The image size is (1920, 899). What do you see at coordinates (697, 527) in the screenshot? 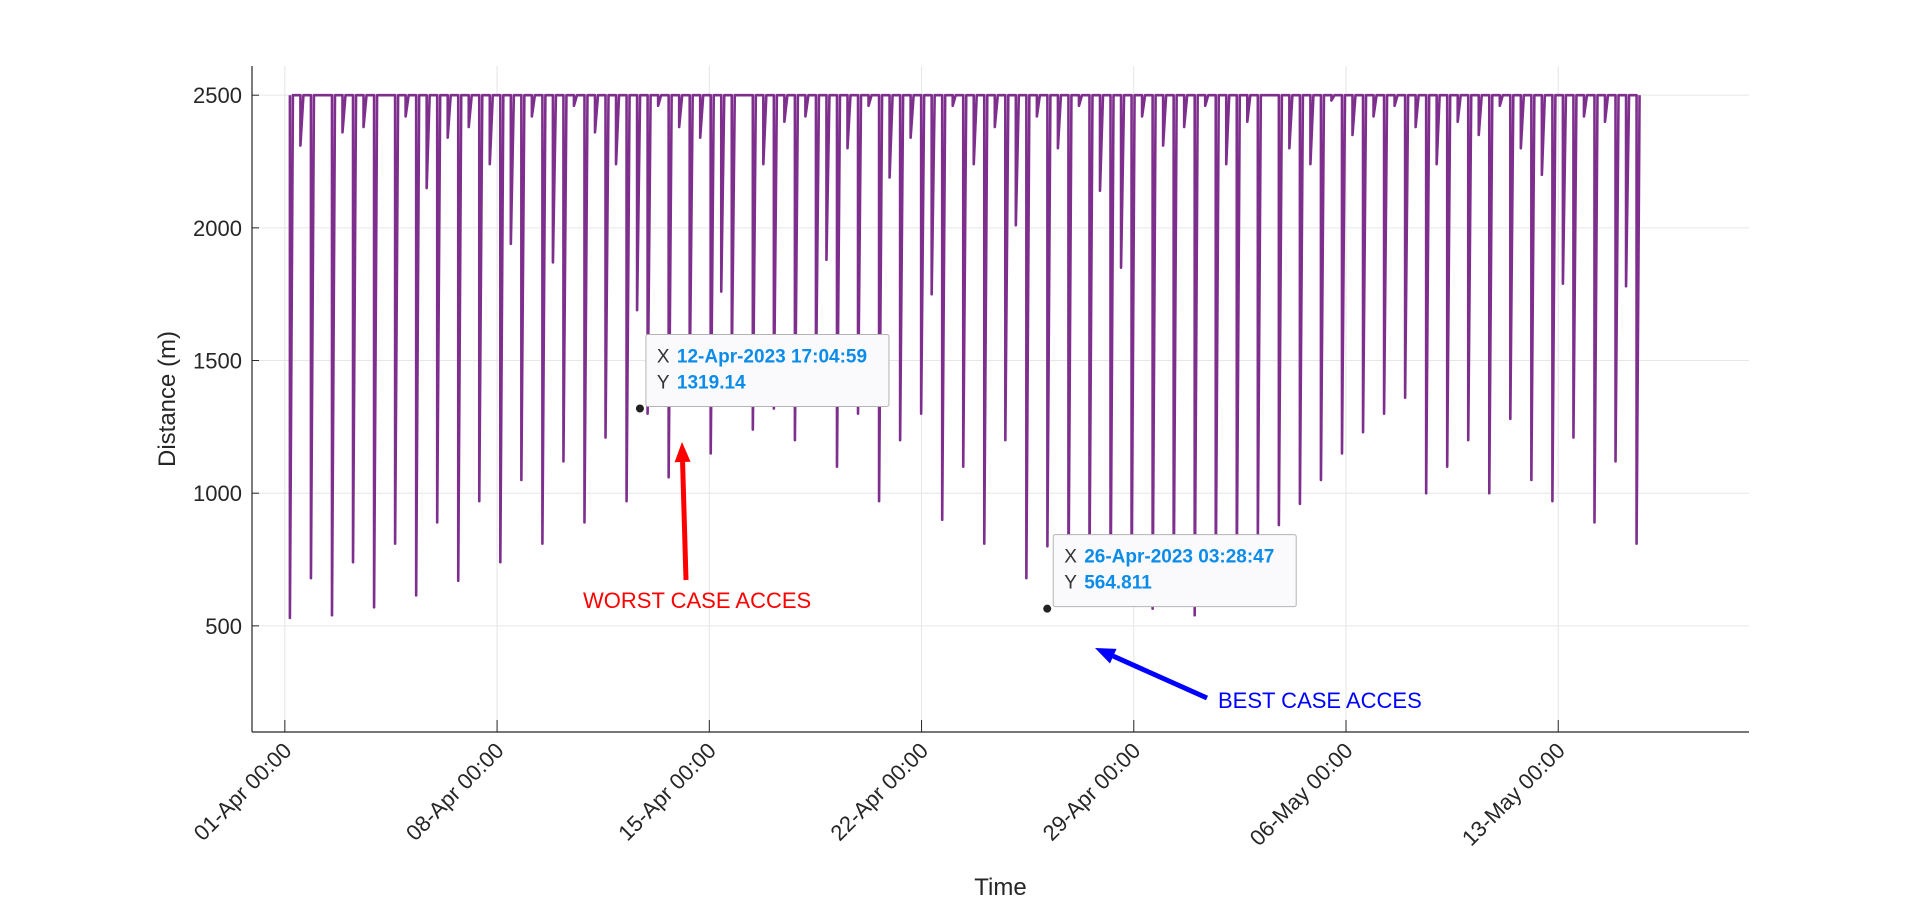
I see `worst-case-annotation: WORST CASE ACCES` at bounding box center [697, 527].